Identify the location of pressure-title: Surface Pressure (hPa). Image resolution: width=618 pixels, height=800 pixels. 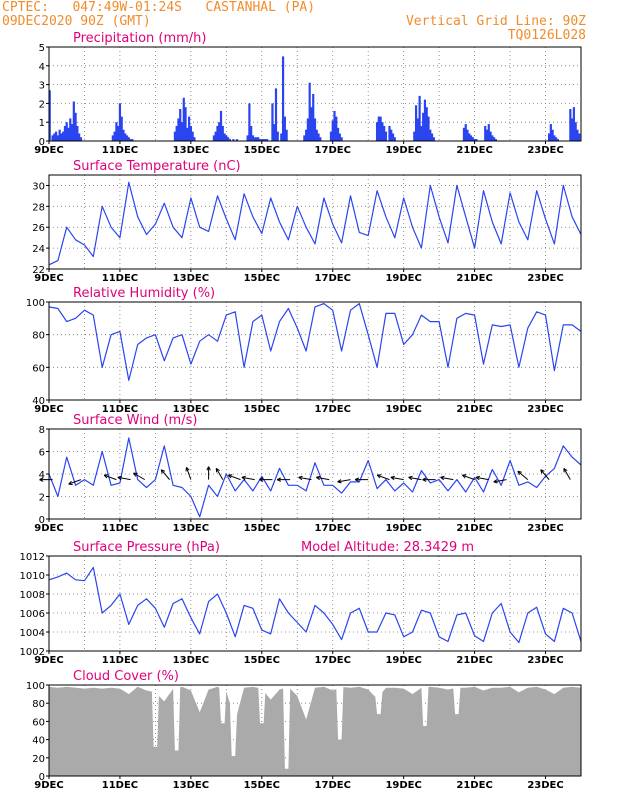
(146, 547).